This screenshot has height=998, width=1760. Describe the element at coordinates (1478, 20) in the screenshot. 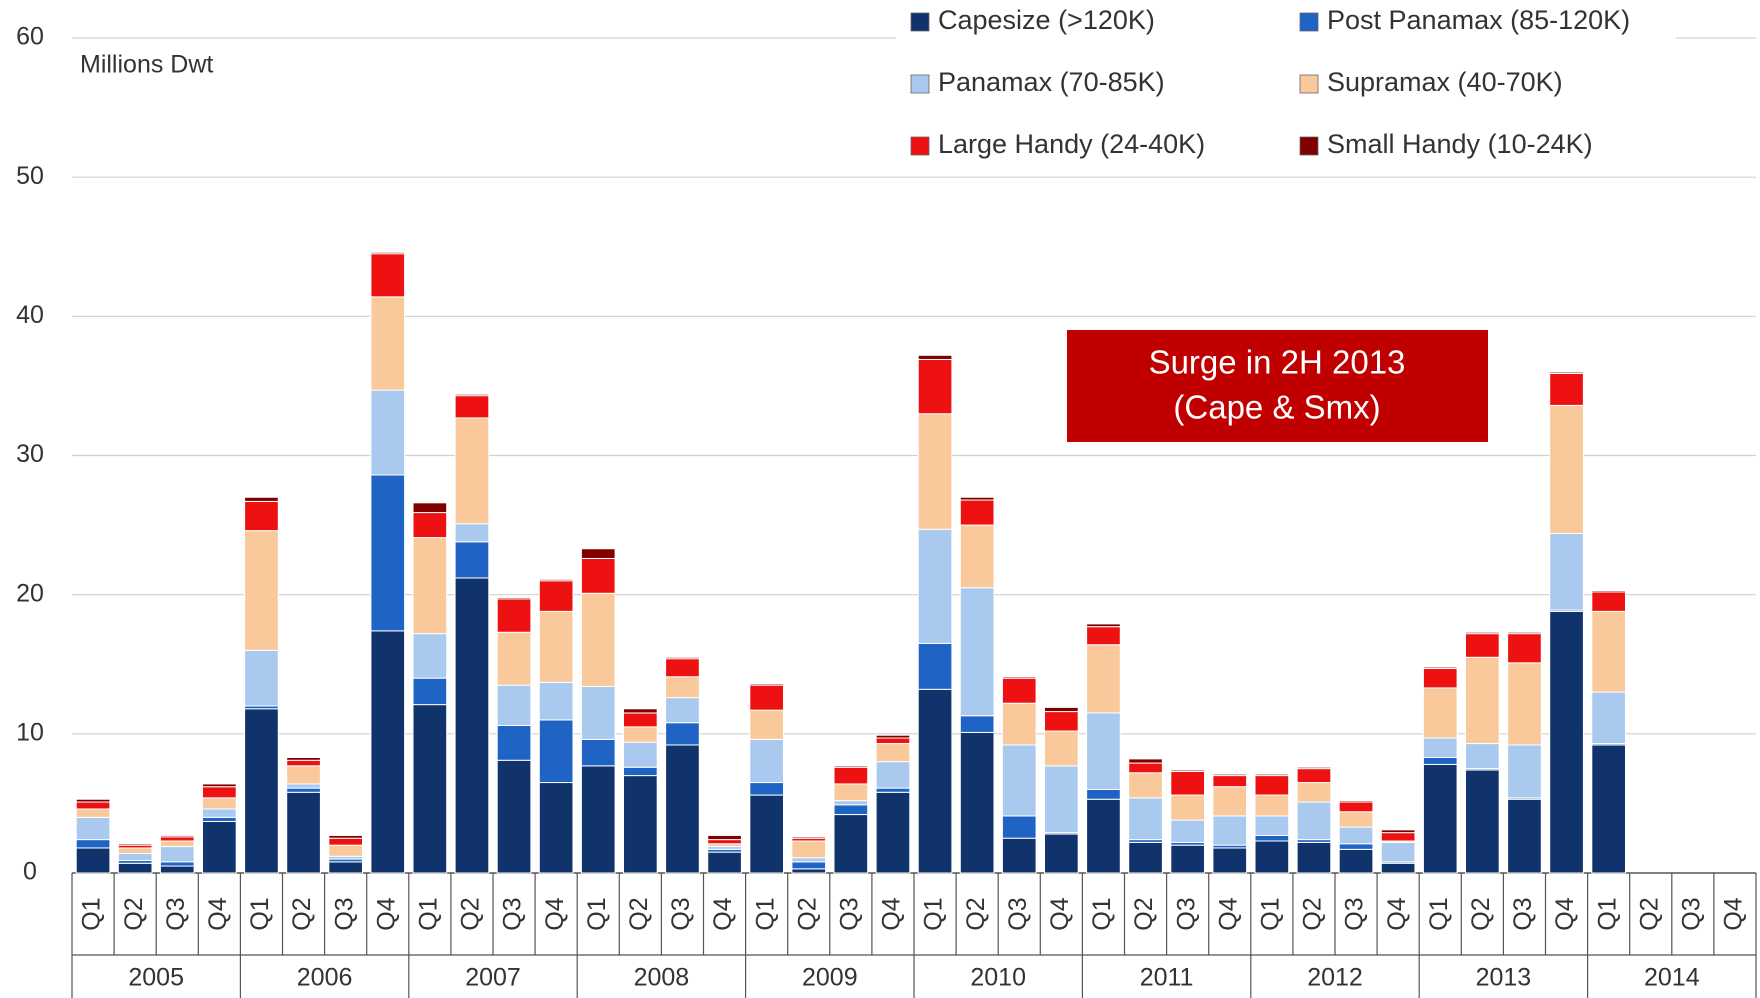

I see `legend-label: Post Panamax (85-120K)` at that location.